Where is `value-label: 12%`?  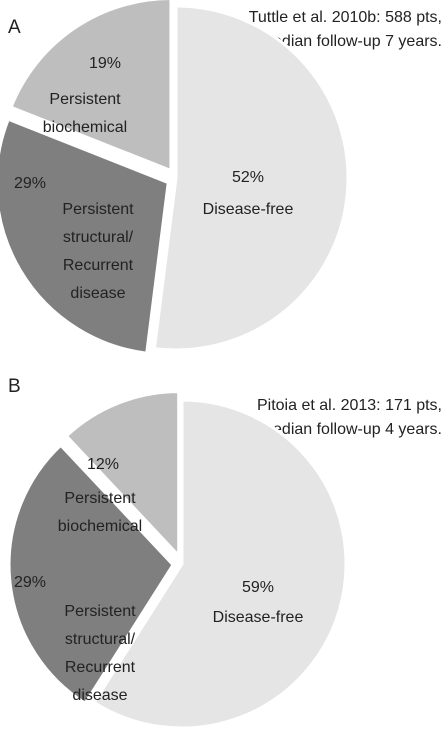
value-label: 12% is located at coordinates (103, 464).